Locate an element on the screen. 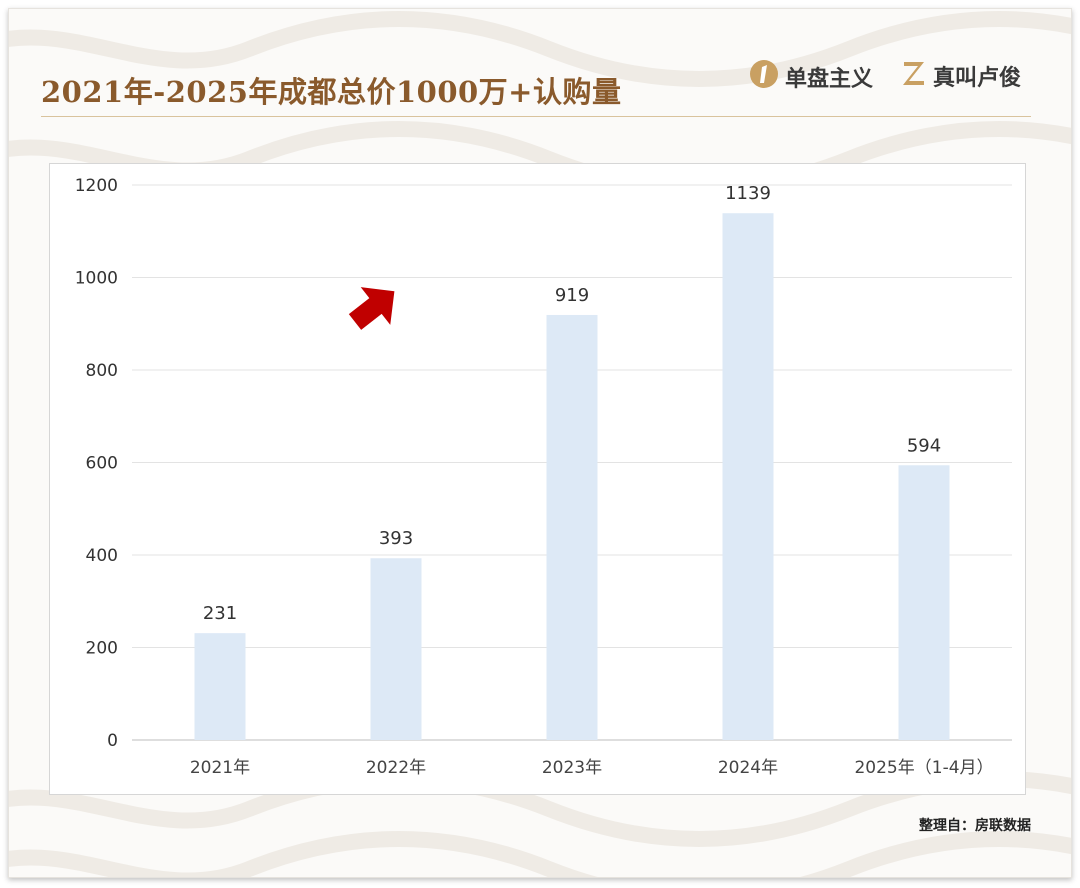  red-up-right-arrow-icon is located at coordinates (371, 308).